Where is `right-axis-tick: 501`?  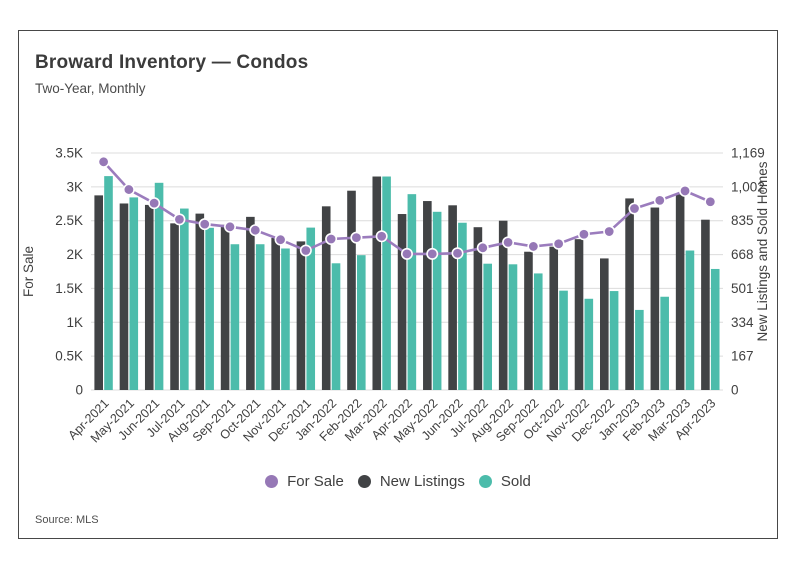
right-axis-tick: 501 is located at coordinates (742, 288).